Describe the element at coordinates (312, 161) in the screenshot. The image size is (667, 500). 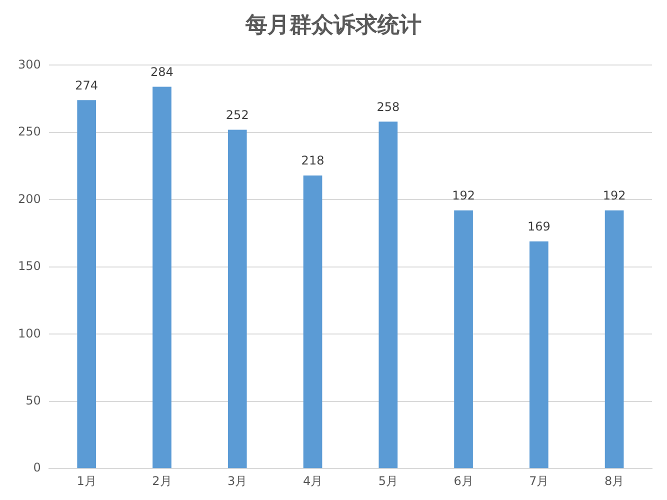
I see `data-label: 218` at that location.